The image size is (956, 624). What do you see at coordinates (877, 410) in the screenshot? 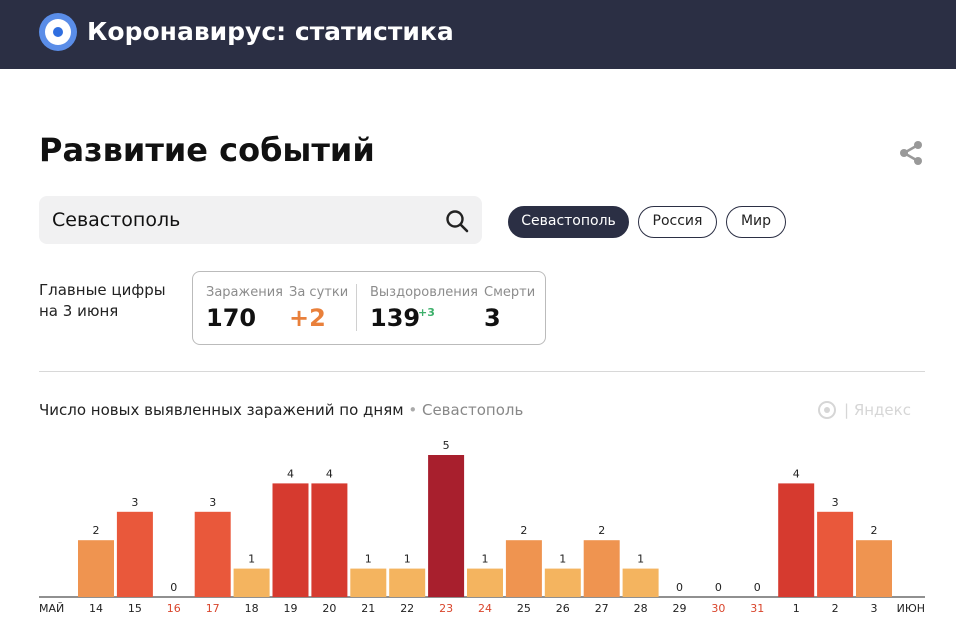
I see `yandex-brand-text: | Яндекс` at bounding box center [877, 410].